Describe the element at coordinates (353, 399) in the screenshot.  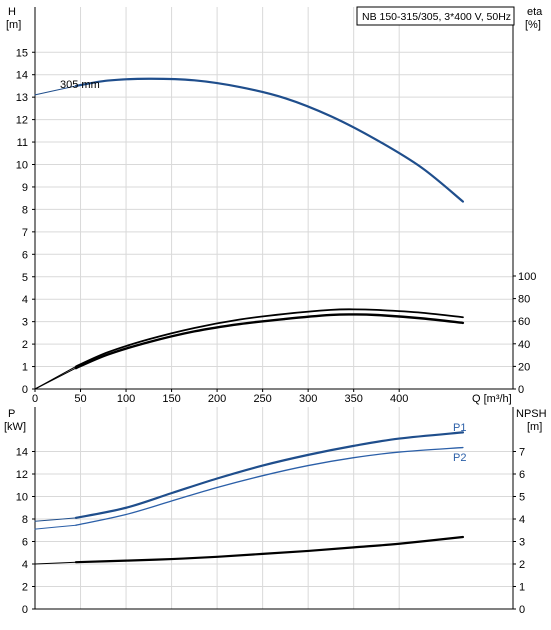
I see `x-tick-label: 350` at that location.